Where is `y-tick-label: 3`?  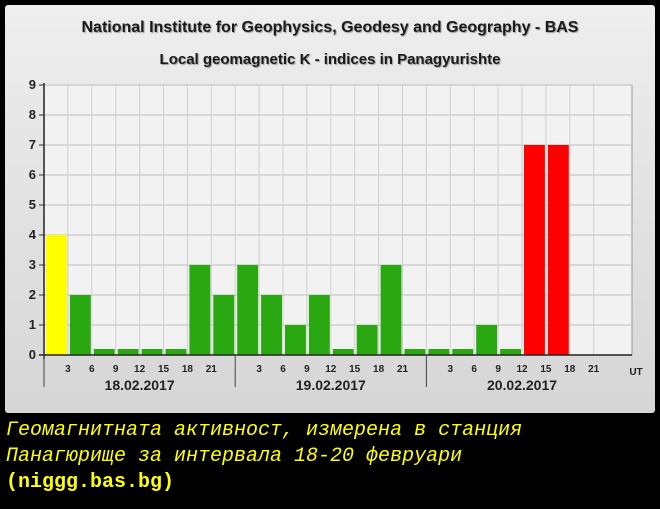 y-tick-label: 3 is located at coordinates (32, 264).